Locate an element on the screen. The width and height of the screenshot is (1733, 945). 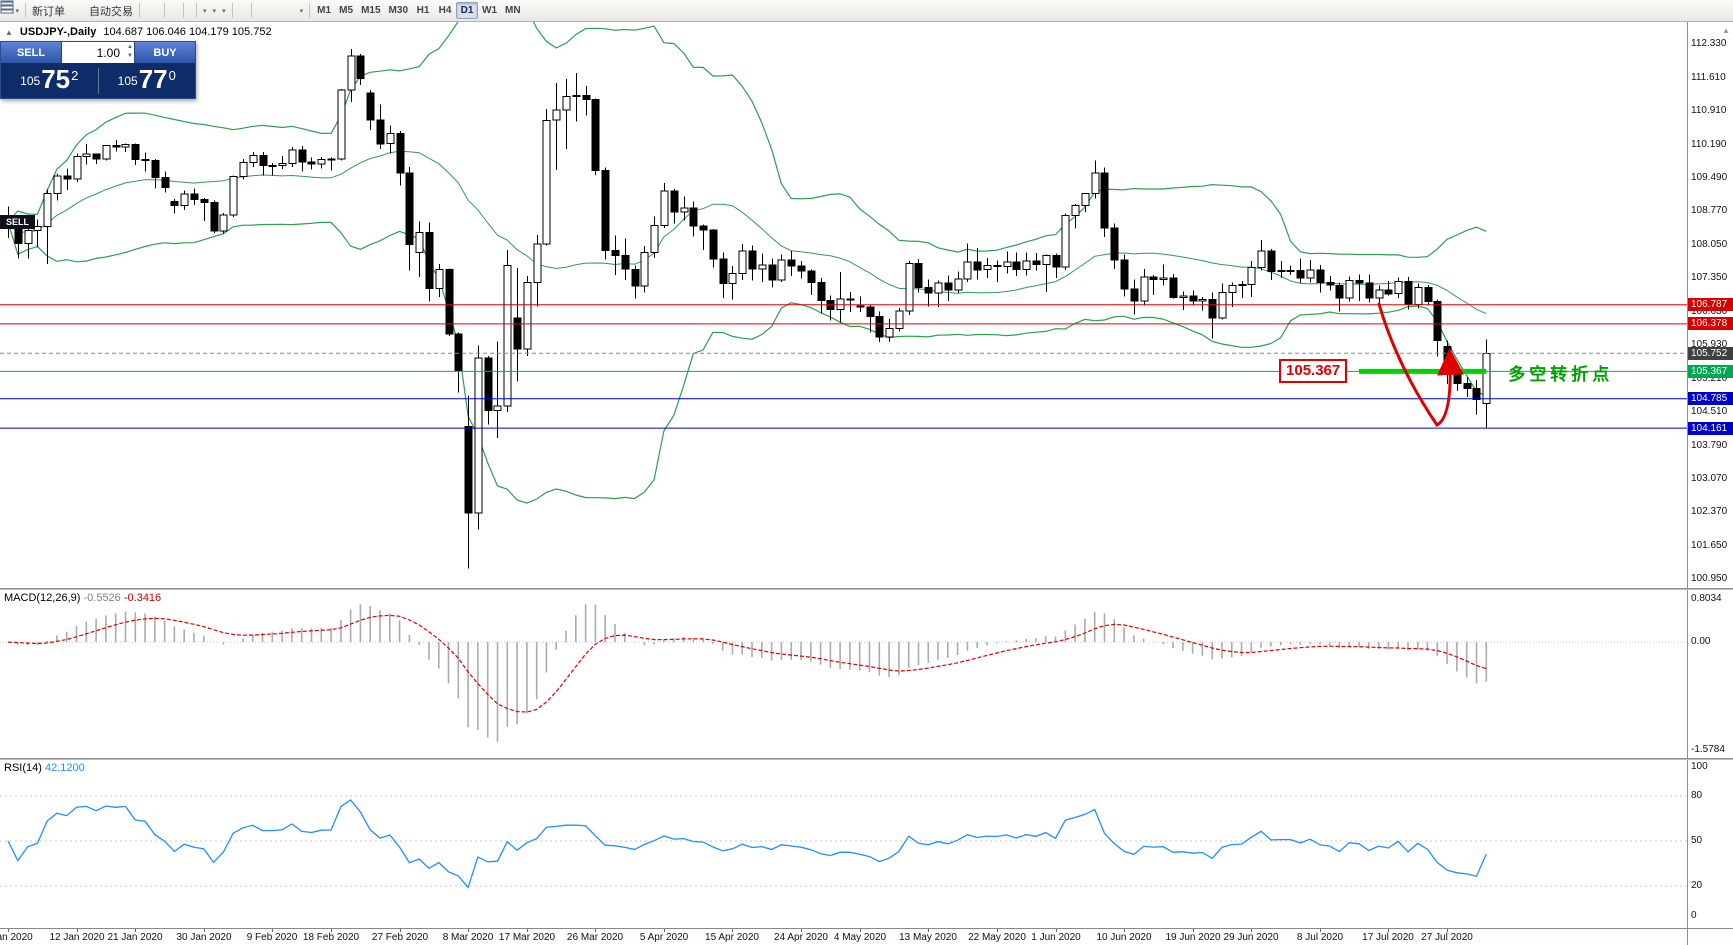
price-tick: 108.050 is located at coordinates (1709, 245).